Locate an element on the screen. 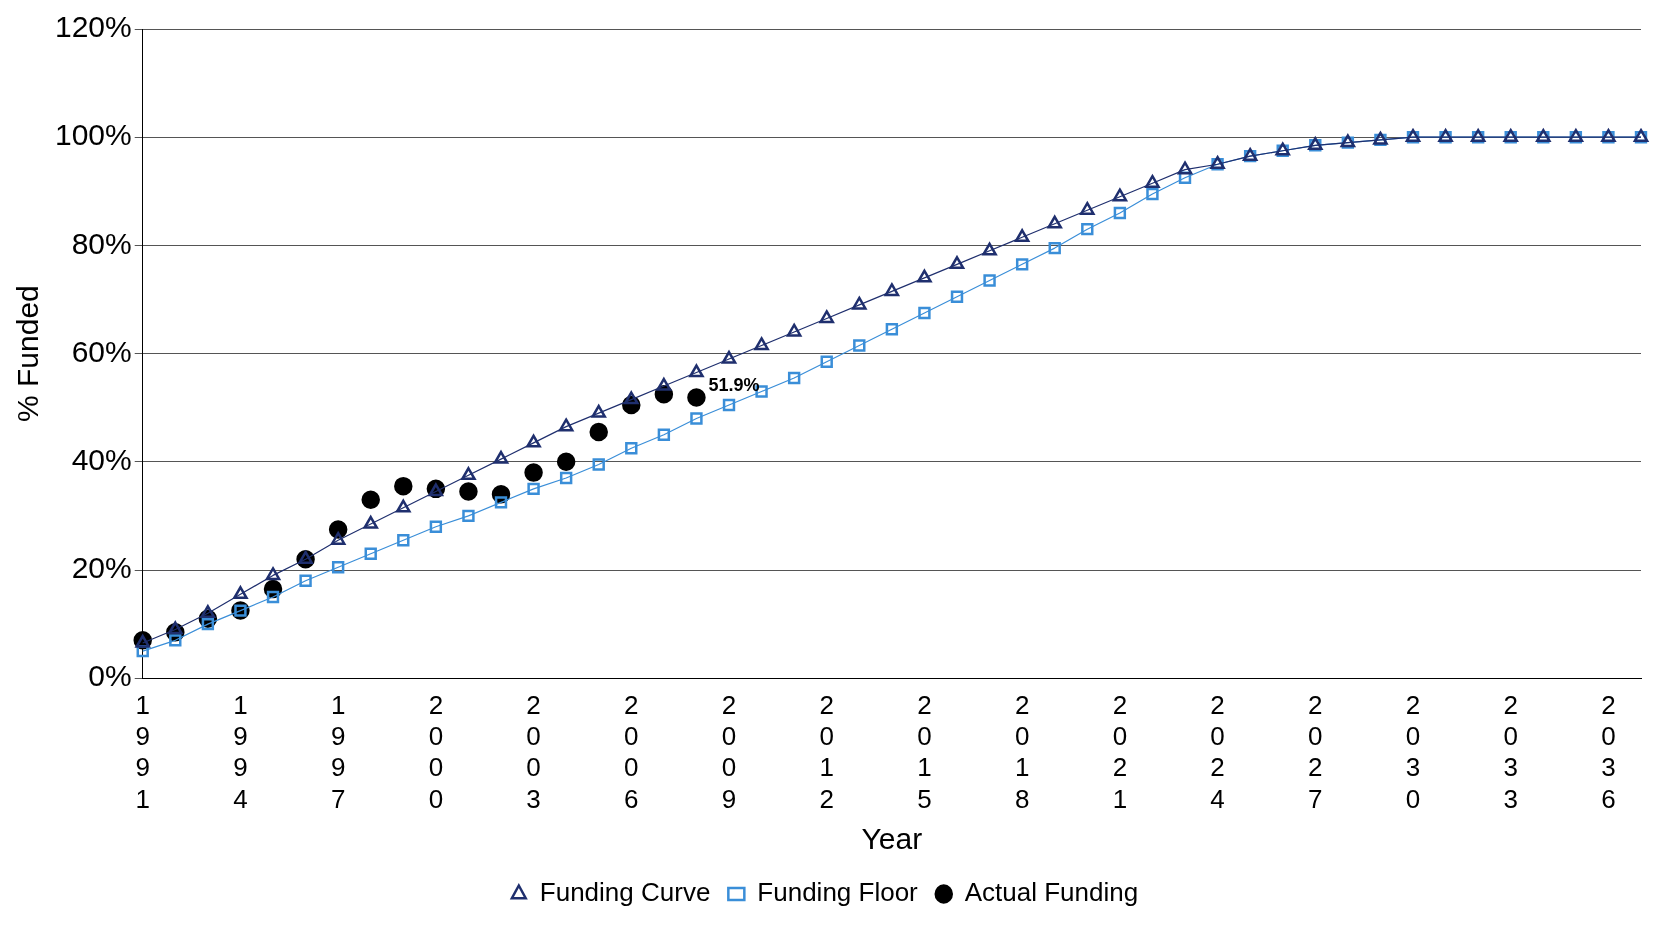 This screenshot has height=925, width=1669. x-tick-label: 1991 is located at coordinates (142, 751).